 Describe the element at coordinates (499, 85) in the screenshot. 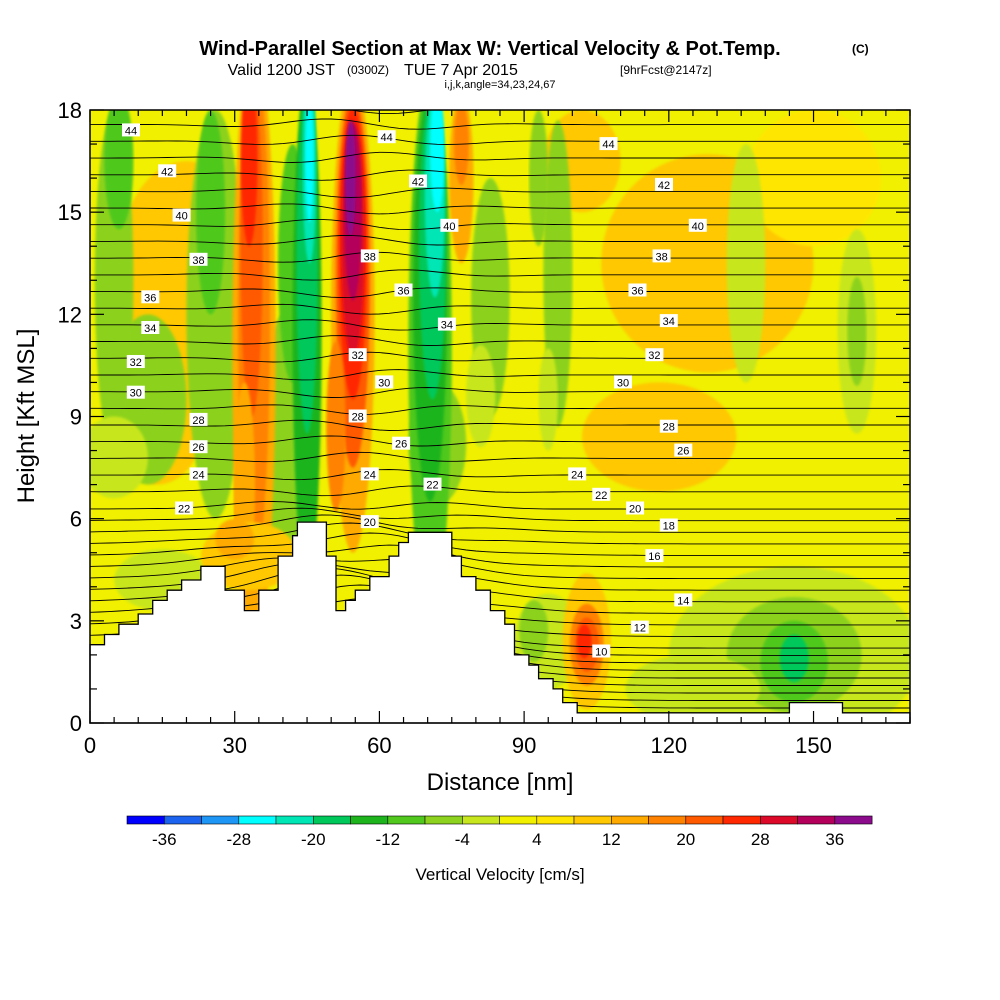

I see `subtitle-indices: i,j,k,angle=34,23,24,67` at that location.